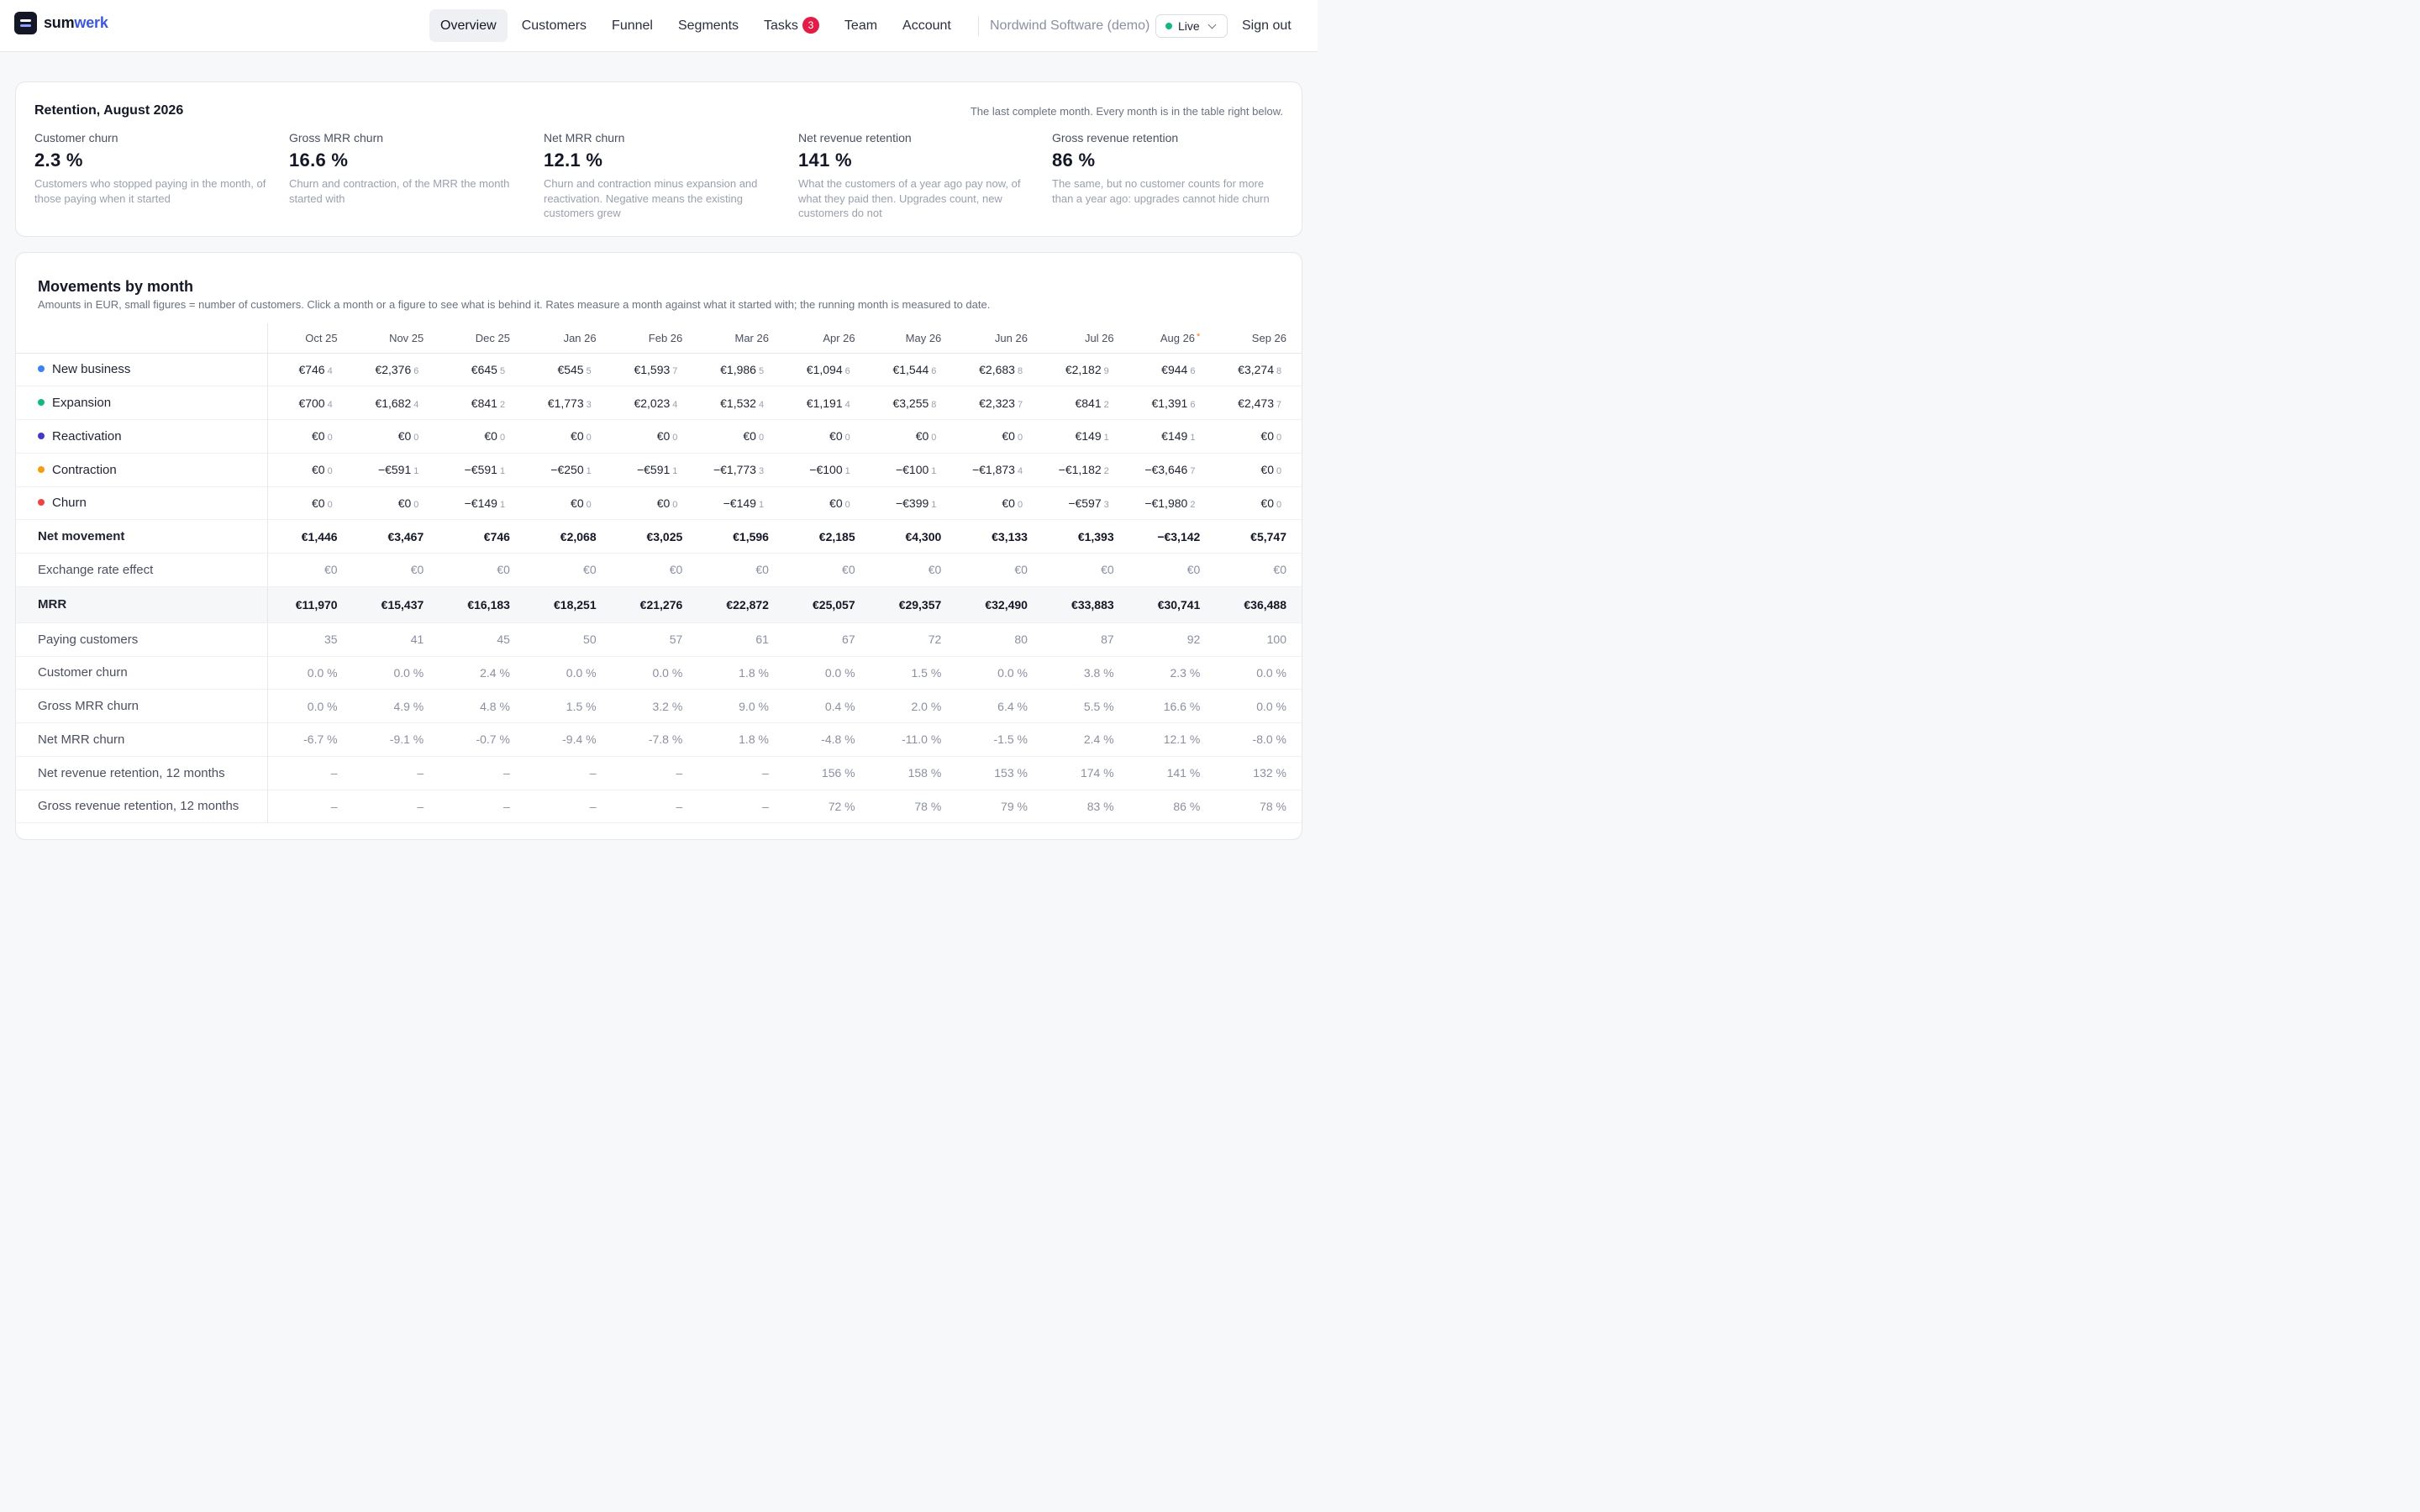 This screenshot has height=1512, width=2420. Describe the element at coordinates (1070, 25) in the screenshot. I see `organization-name: Nordwind Software (demo)` at that location.